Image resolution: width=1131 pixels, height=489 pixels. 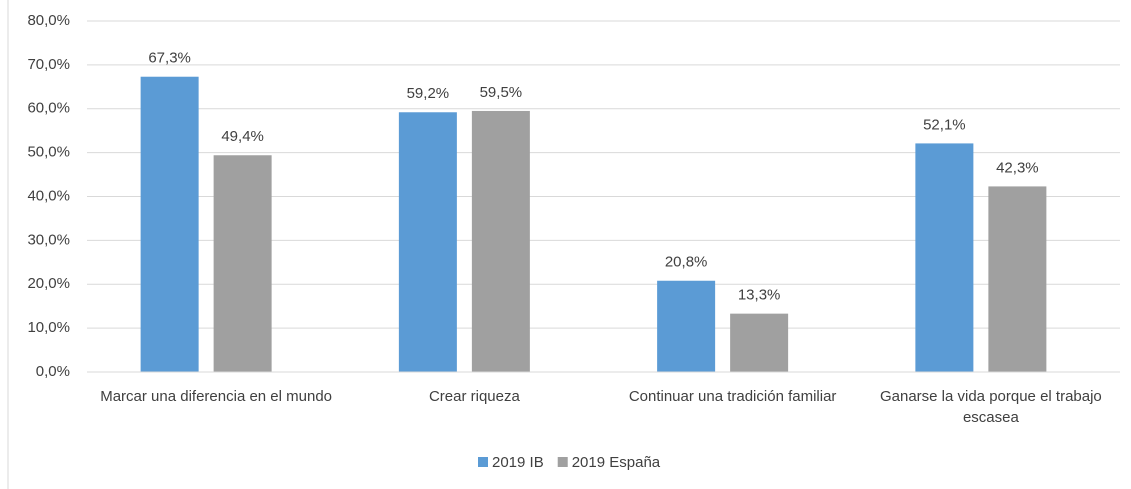 What do you see at coordinates (518, 462) in the screenshot?
I see `legend-label: 2019 IB` at bounding box center [518, 462].